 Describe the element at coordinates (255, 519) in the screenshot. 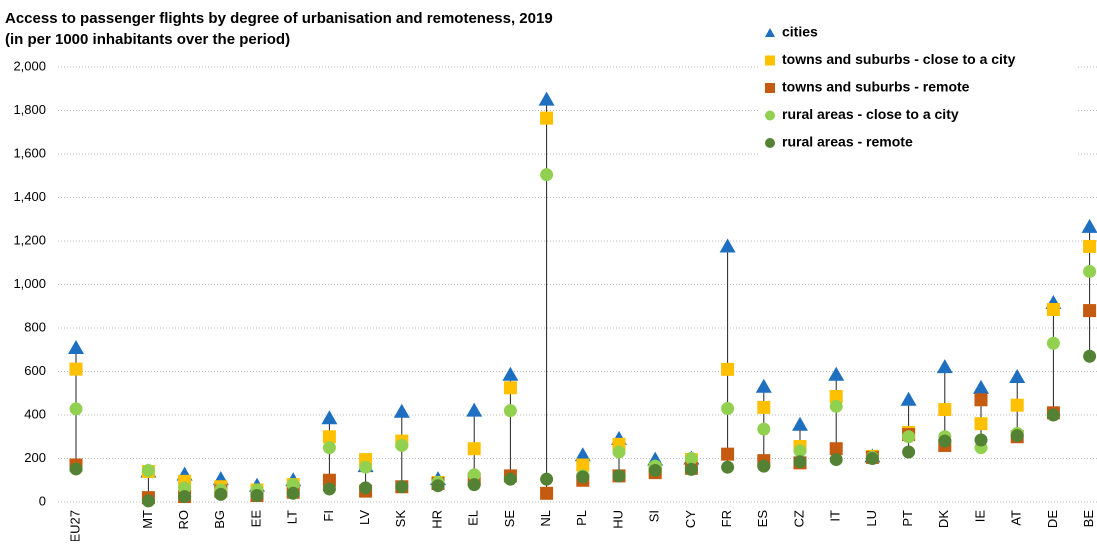

I see `x-tick-label: EE` at that location.